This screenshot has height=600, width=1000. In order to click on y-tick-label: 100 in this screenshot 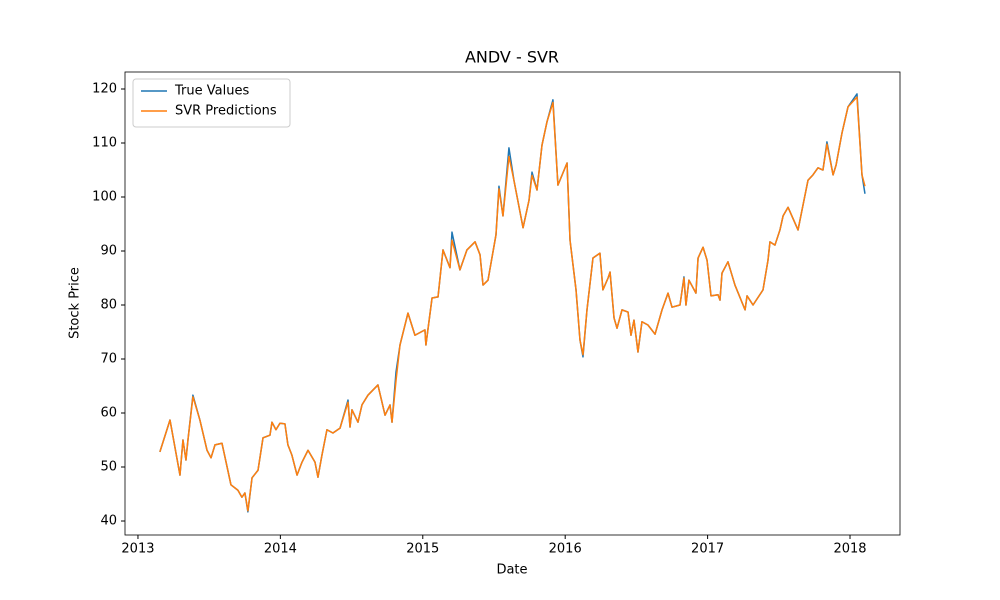, I will do `click(104, 197)`.